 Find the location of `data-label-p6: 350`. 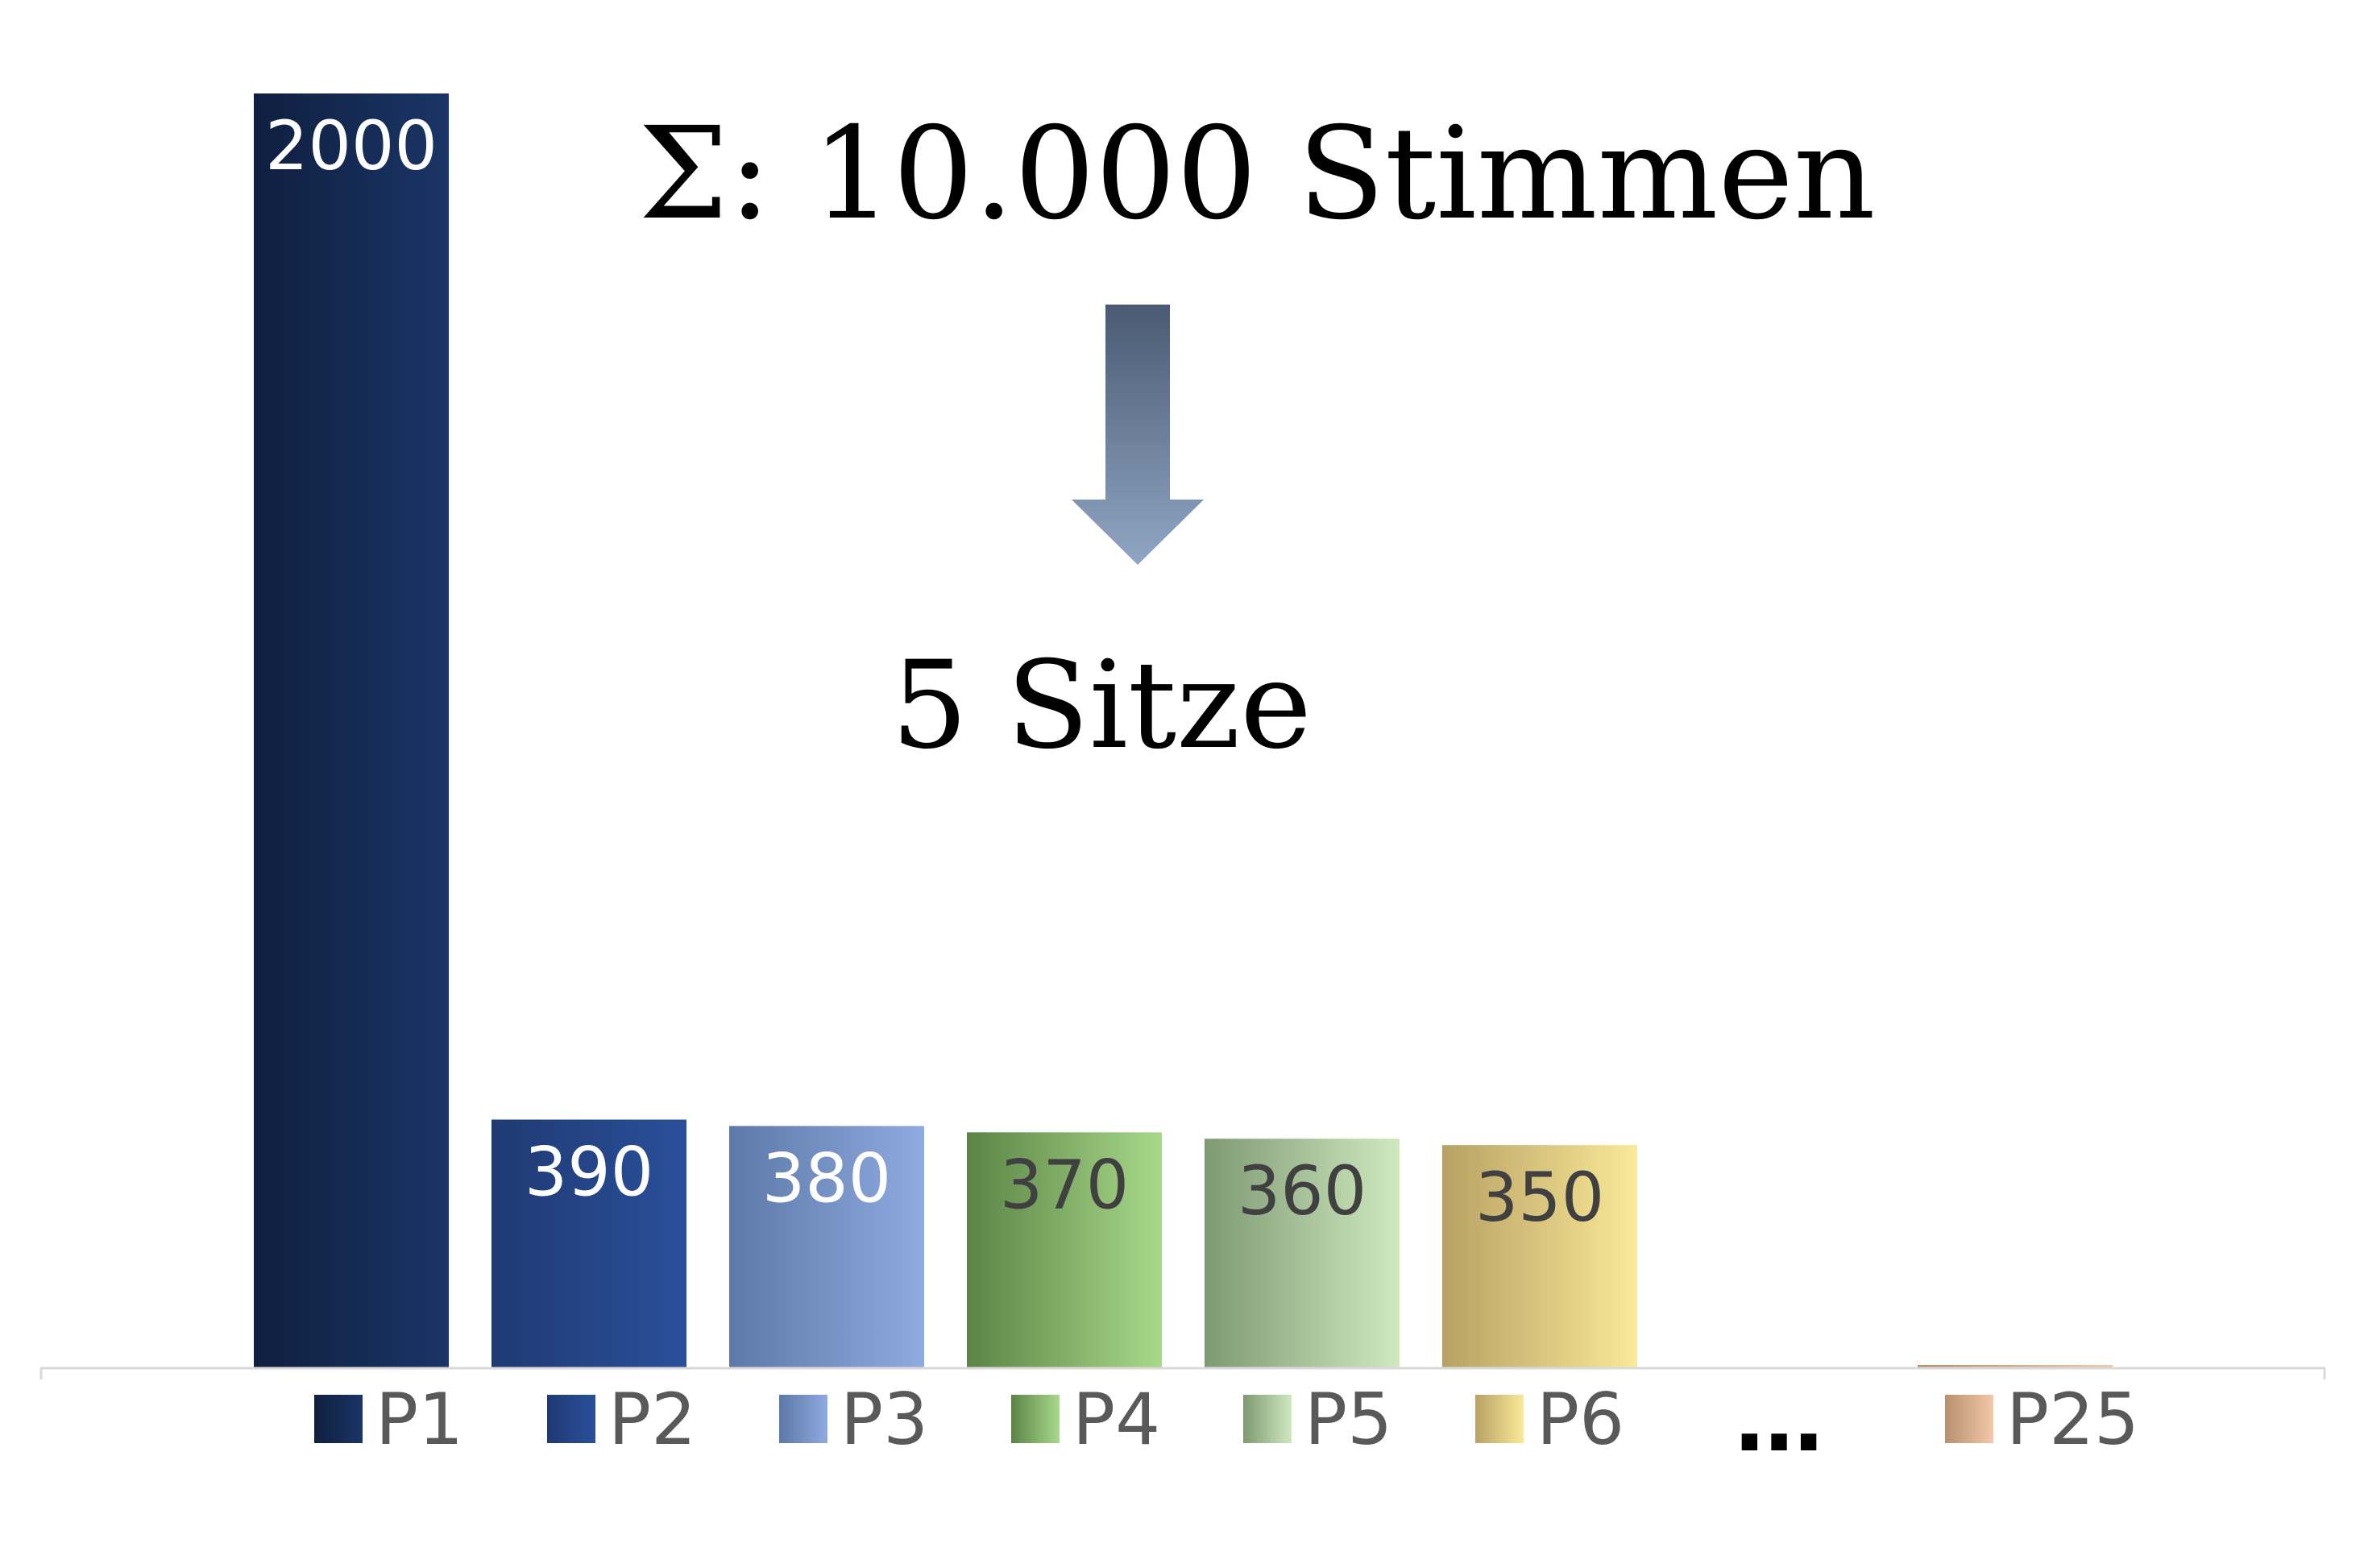

data-label-p6: 350 is located at coordinates (1539, 1197).